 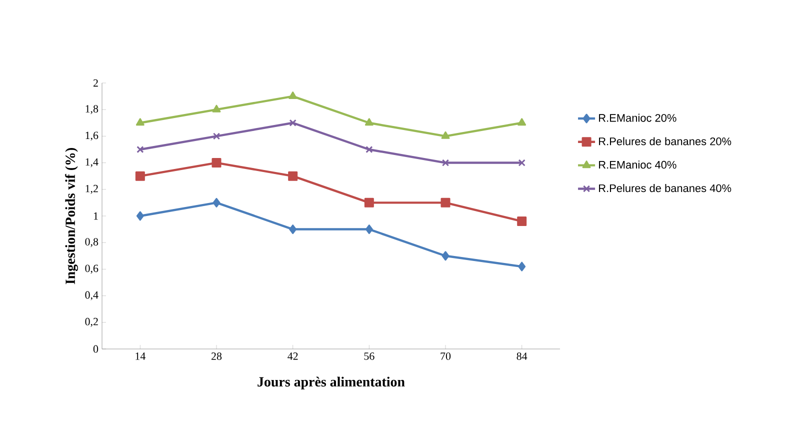 I want to click on x-tick-label: 42, so click(x=293, y=356).